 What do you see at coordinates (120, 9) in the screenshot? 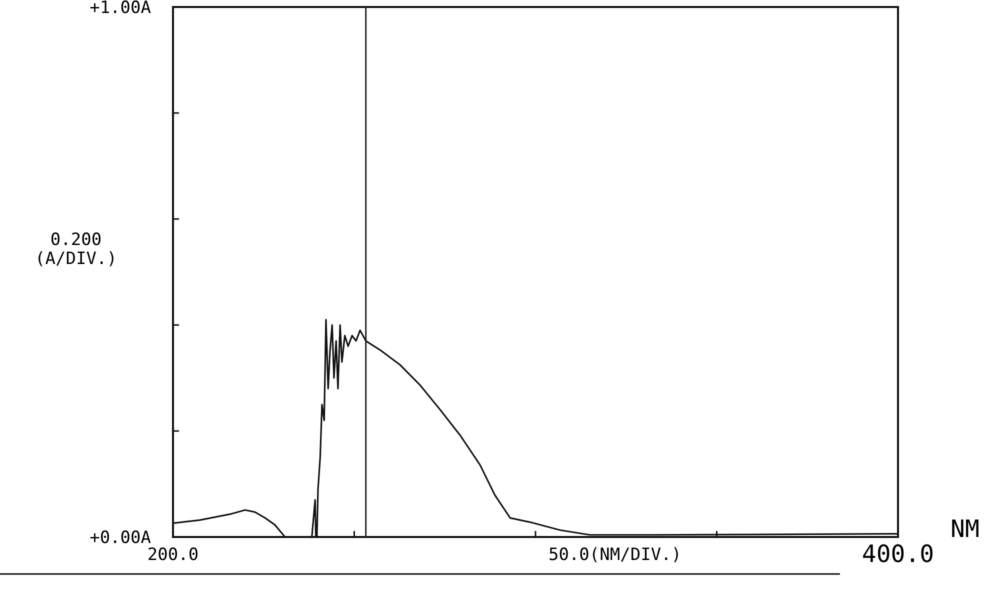
I see `y-tick-label: +1.00A` at bounding box center [120, 9].